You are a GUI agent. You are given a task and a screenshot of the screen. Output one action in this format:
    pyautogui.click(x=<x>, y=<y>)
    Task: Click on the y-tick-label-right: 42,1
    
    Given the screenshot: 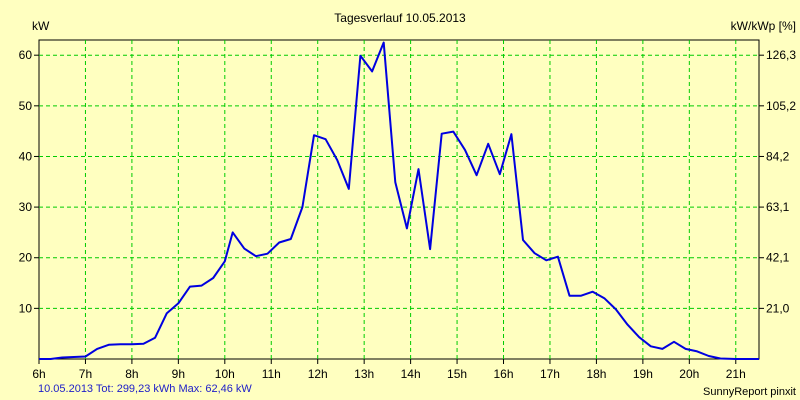 What is the action you would take?
    pyautogui.click(x=778, y=258)
    